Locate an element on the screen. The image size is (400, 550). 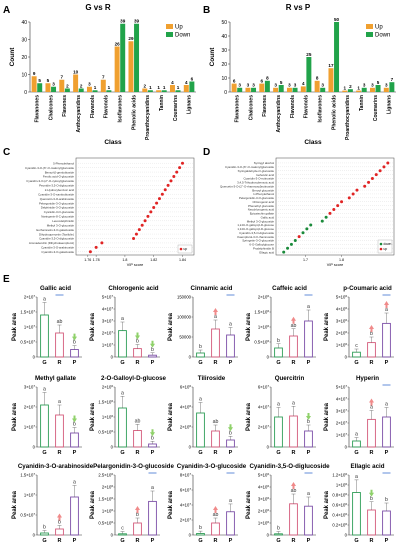
chart-title: Caffeic acid is located at coordinates (289, 288).